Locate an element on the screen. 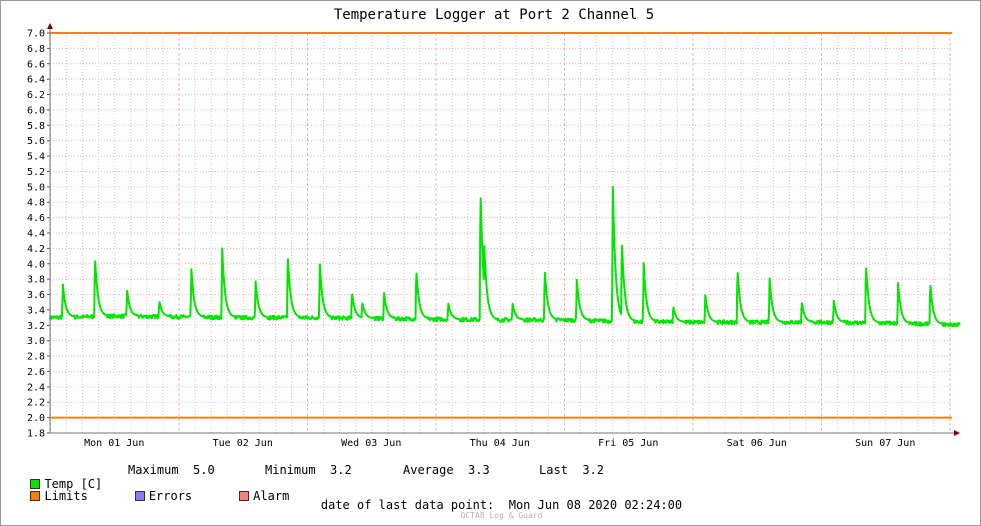 Image resolution: width=981 pixels, height=526 pixels. y-tick-label: 2.0 is located at coordinates (36, 418).